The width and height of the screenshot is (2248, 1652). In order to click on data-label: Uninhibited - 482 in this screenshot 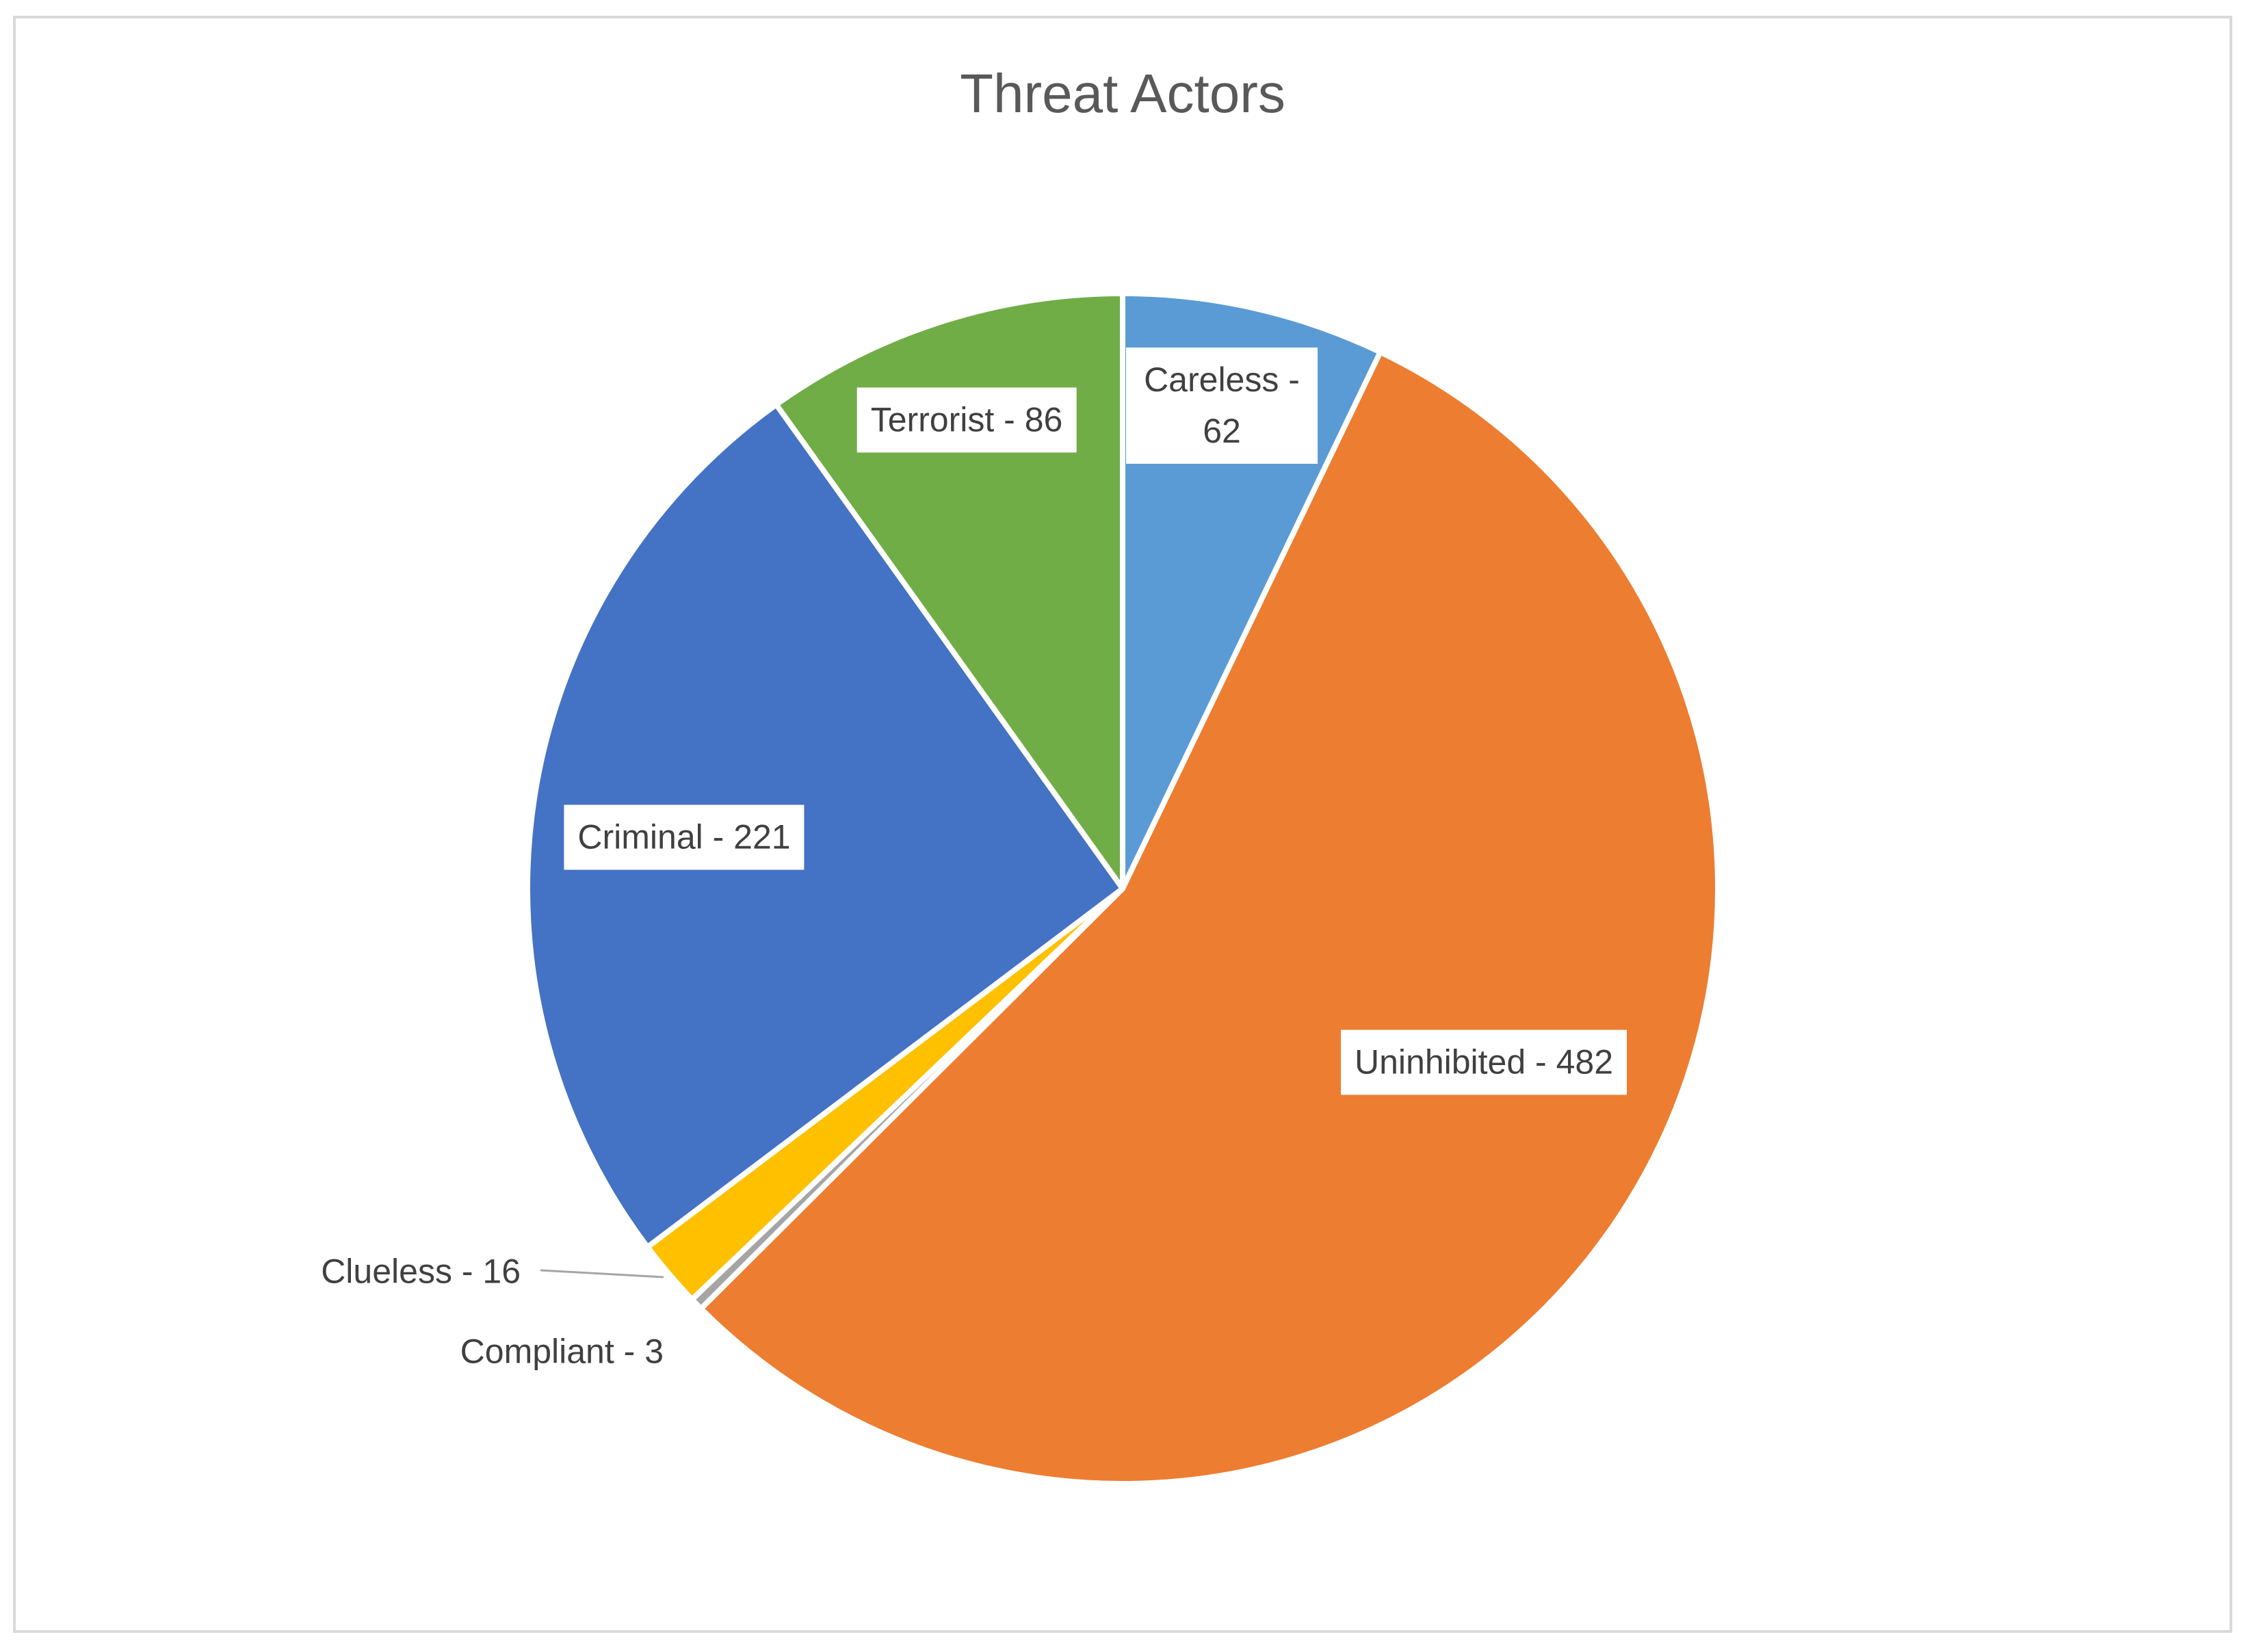, I will do `click(1484, 1062)`.